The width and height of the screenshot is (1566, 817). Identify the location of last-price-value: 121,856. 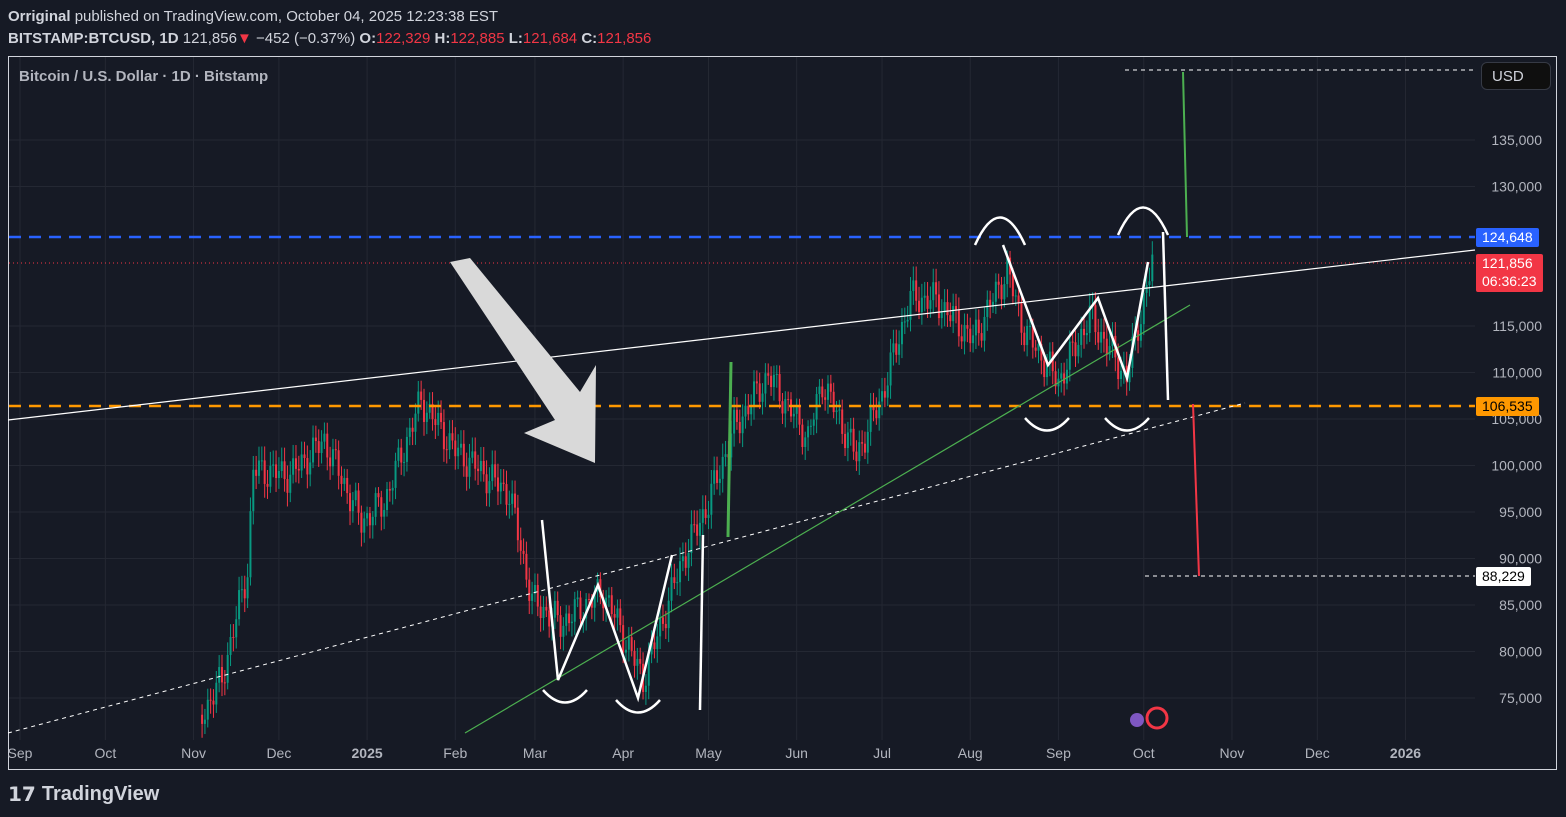
(1507, 263).